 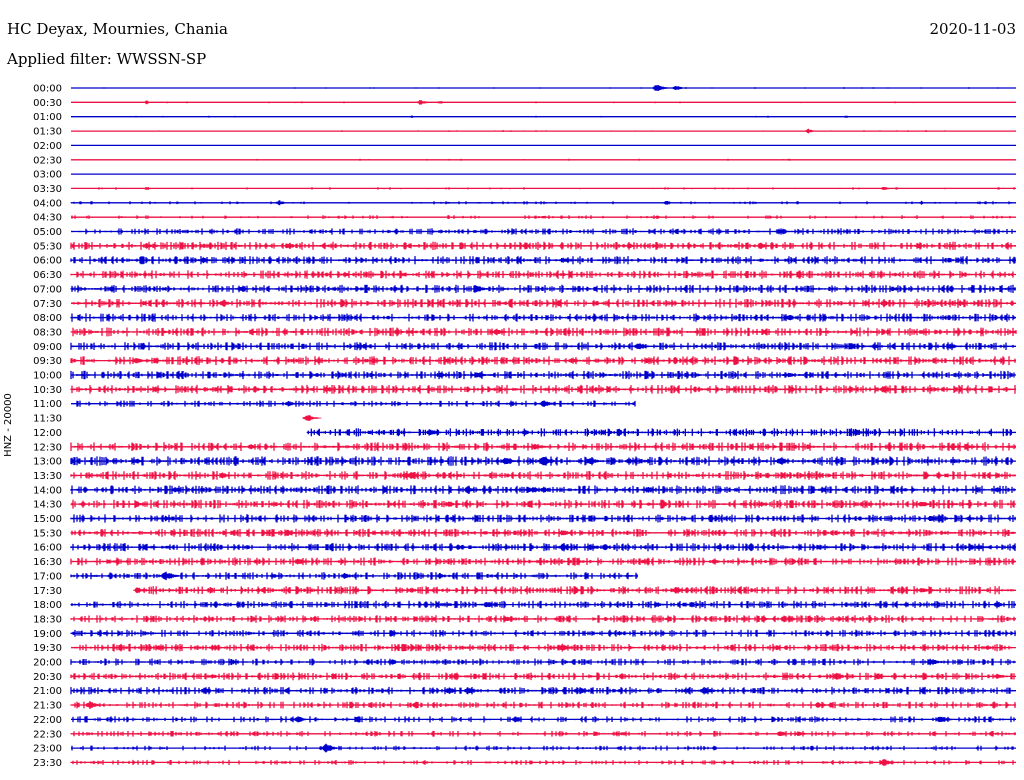 What do you see at coordinates (47, 117) in the screenshot?
I see `tick-label: 01:00` at bounding box center [47, 117].